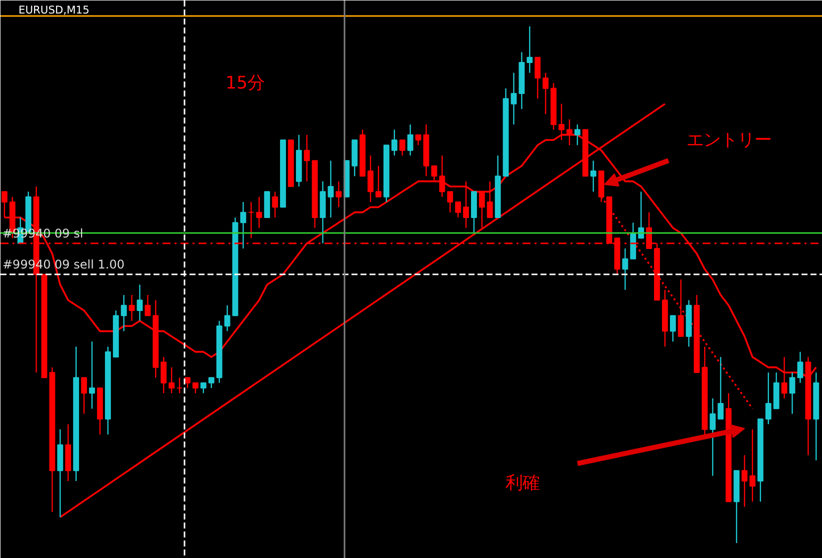 The image size is (822, 558). I want to click on annotation: 利確, so click(523, 484).